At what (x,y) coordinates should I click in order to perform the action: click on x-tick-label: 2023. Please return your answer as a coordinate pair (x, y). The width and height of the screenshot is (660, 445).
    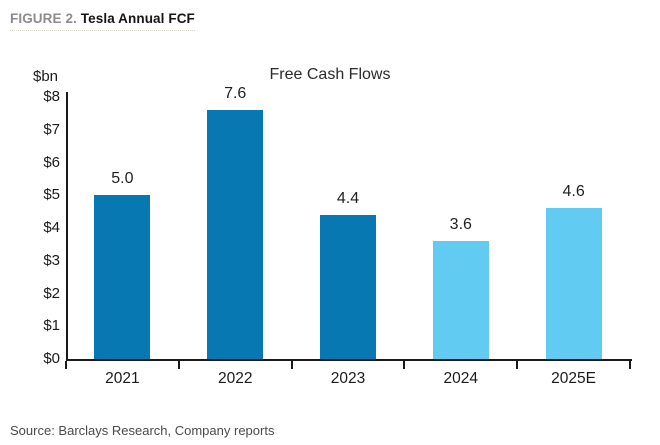
    Looking at the image, I should click on (348, 378).